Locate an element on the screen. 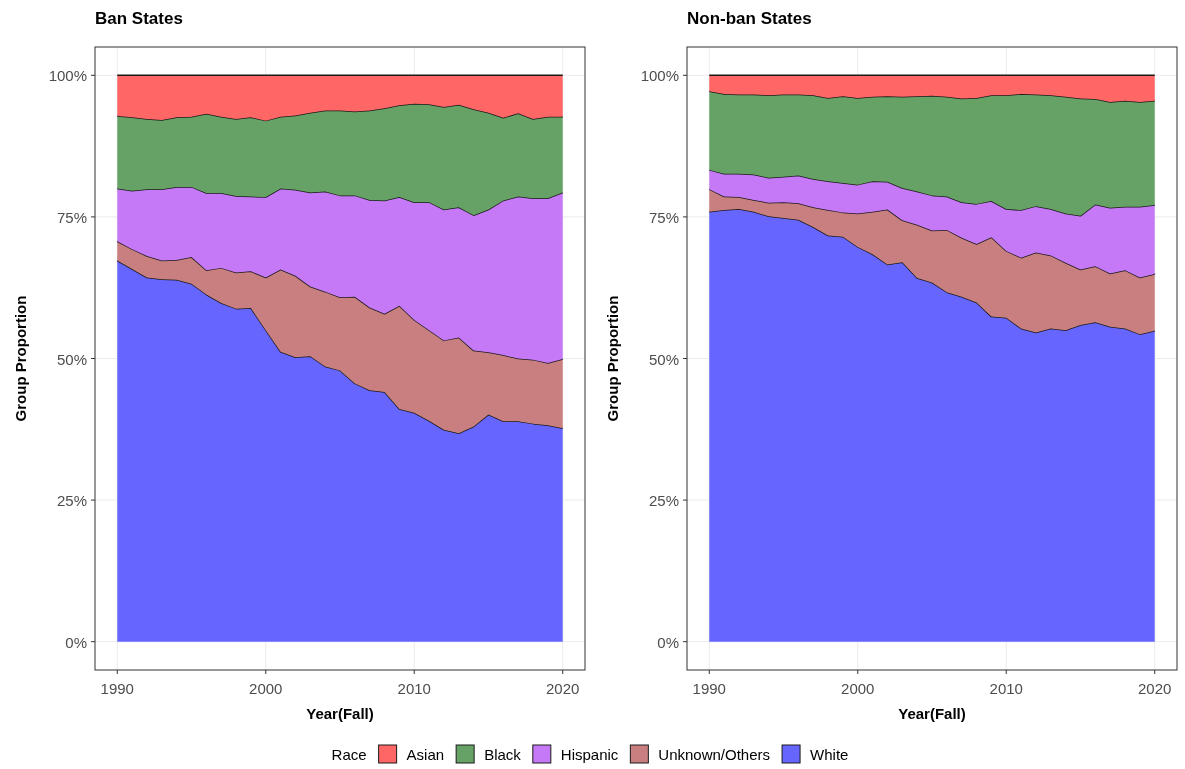 The image size is (1185, 769). chart-title: Ban States is located at coordinates (139, 18).